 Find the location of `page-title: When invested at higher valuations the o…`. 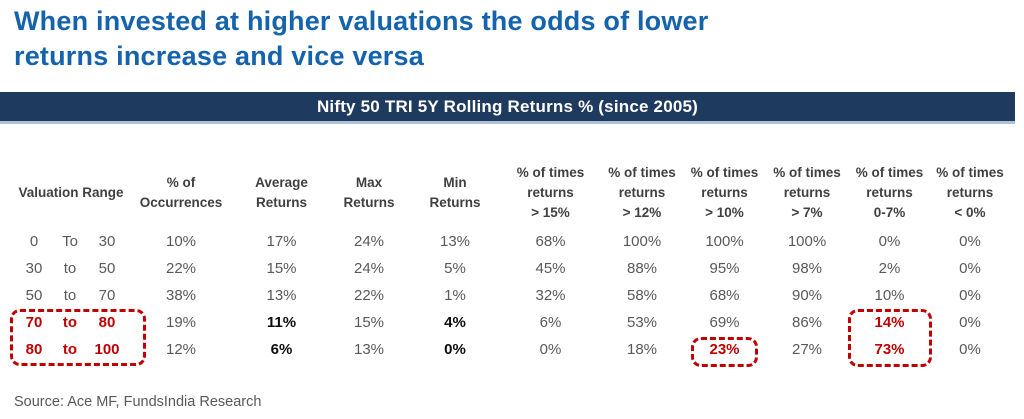

page-title: When invested at higher valuations the o… is located at coordinates (394, 38).